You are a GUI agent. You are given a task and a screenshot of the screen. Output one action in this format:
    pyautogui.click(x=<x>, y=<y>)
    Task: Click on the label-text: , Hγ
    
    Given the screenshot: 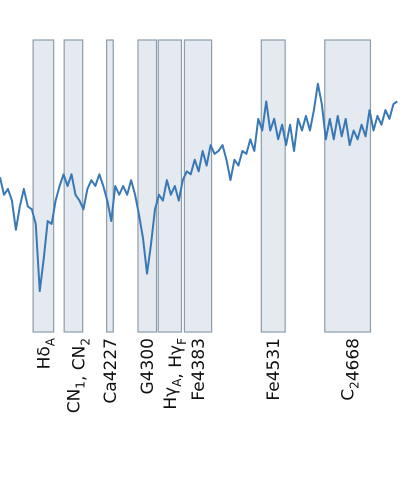 What is the action you would take?
    pyautogui.click(x=176, y=362)
    